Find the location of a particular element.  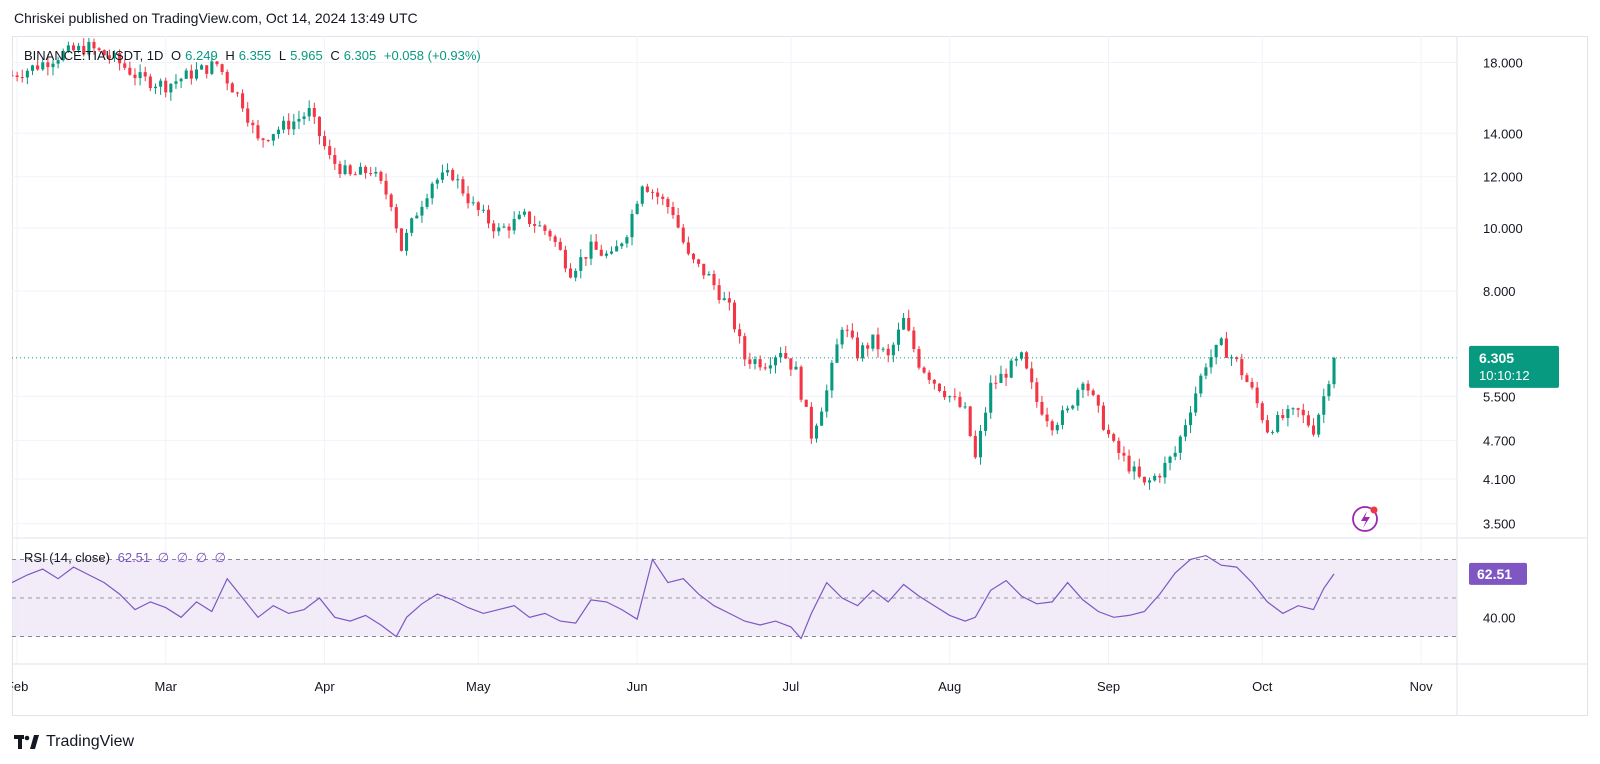

high-value: 6.355 is located at coordinates (255, 55).